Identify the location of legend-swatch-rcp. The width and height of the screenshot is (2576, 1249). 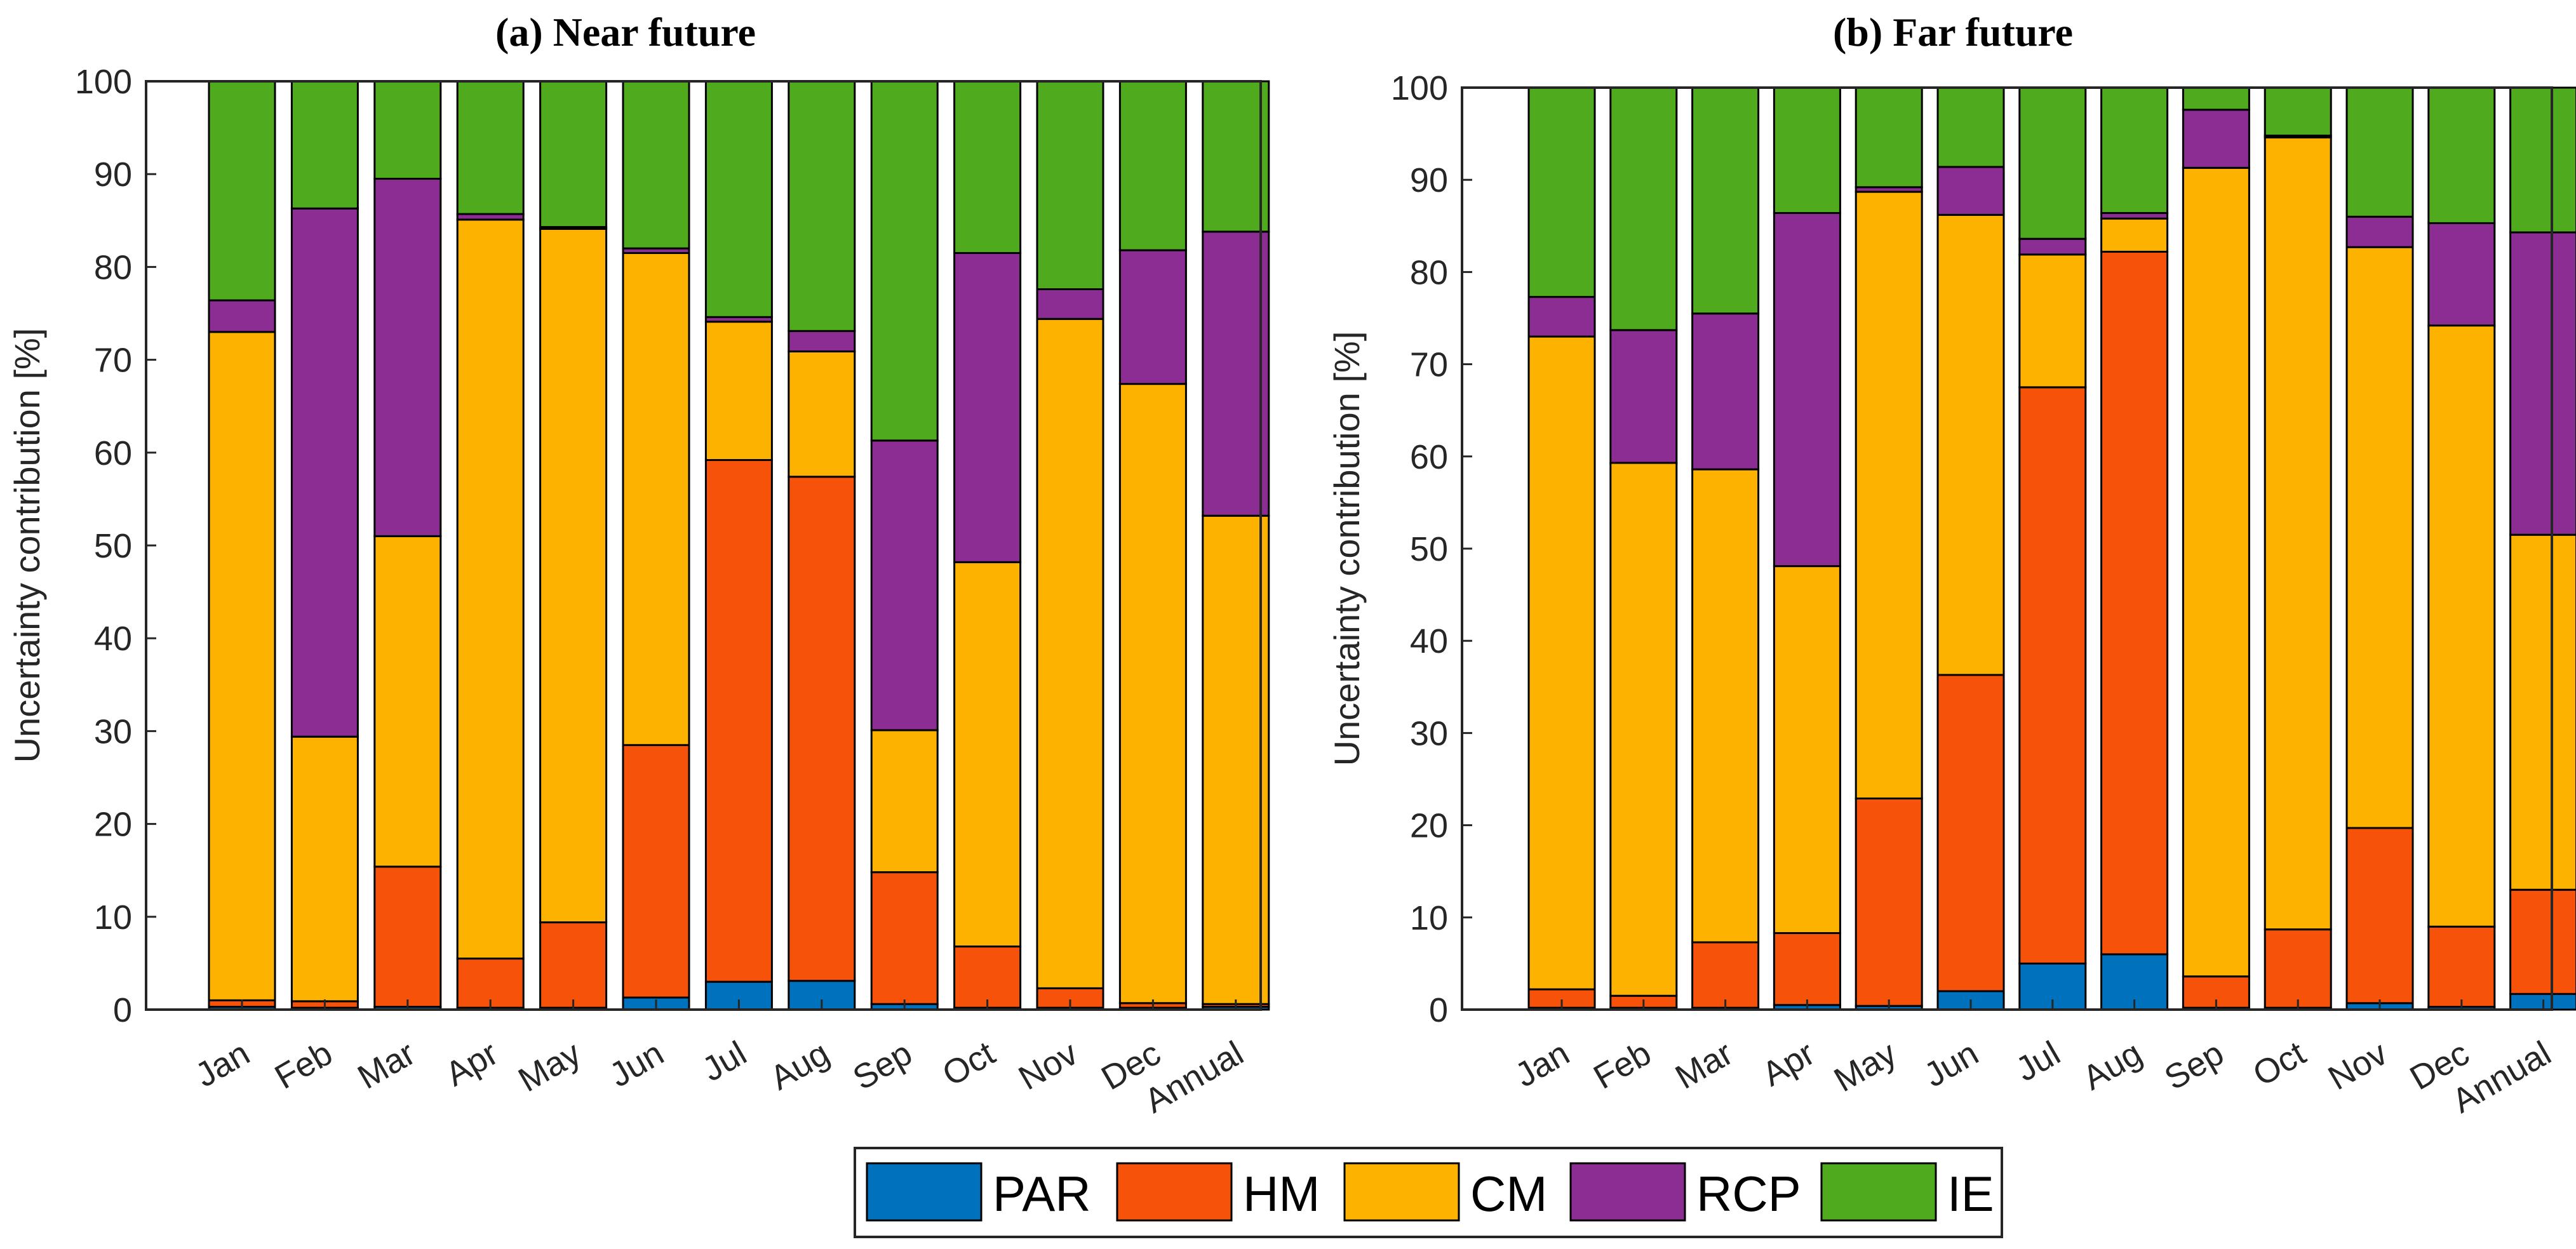
(1627, 1192).